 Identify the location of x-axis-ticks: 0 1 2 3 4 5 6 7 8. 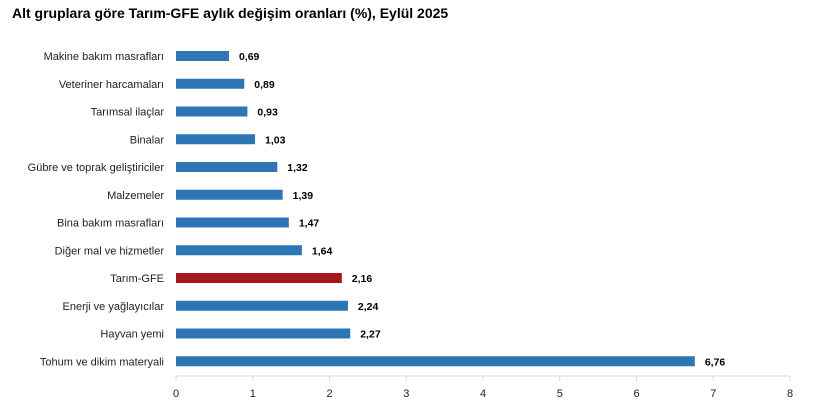
(483, 388).